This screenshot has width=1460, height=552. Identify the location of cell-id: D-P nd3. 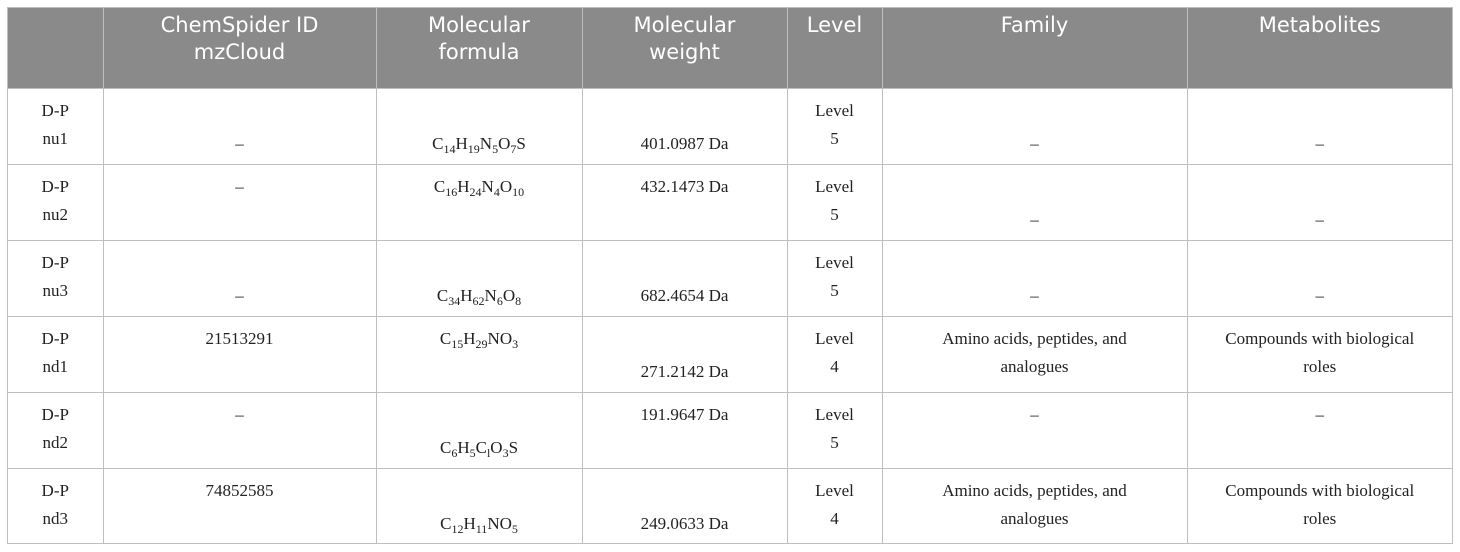
(56, 505).